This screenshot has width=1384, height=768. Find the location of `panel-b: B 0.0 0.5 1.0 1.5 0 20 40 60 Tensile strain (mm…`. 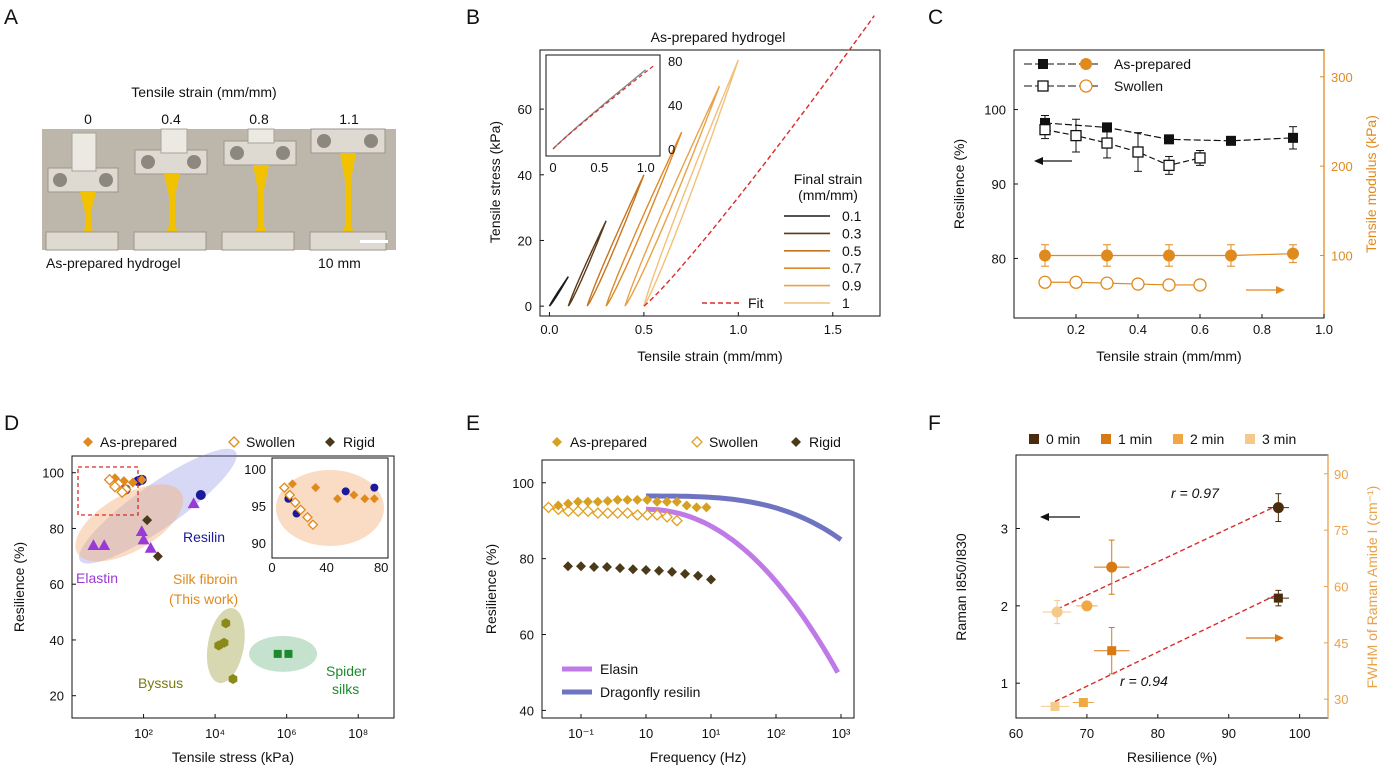

panel-b: B 0.0 0.5 1.0 1.5 0 20 40 60 Tensile strain (mm… is located at coordinates (673, 185).